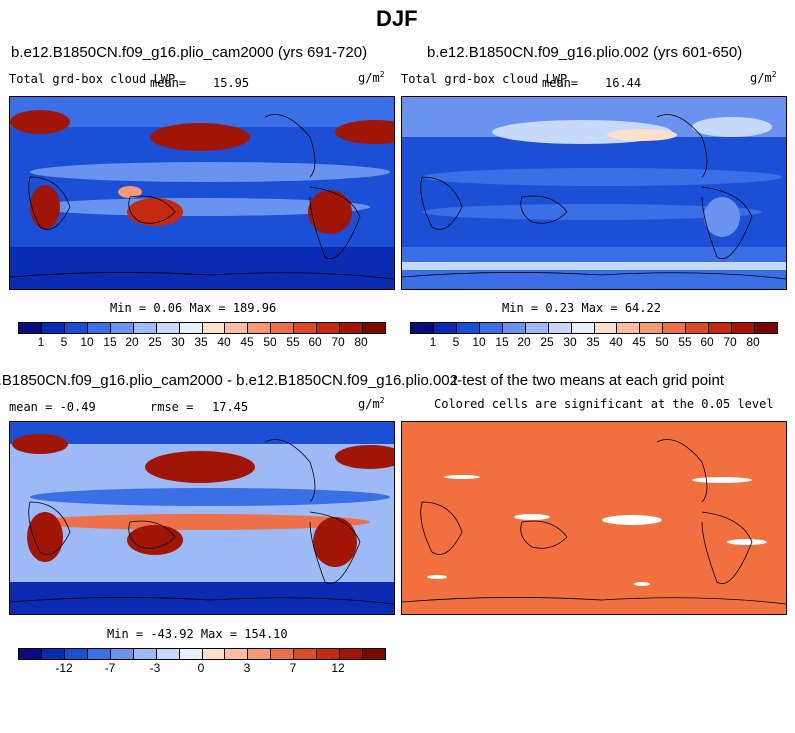  What do you see at coordinates (293, 668) in the screenshot?
I see `colorbar-3-tick: 7` at bounding box center [293, 668].